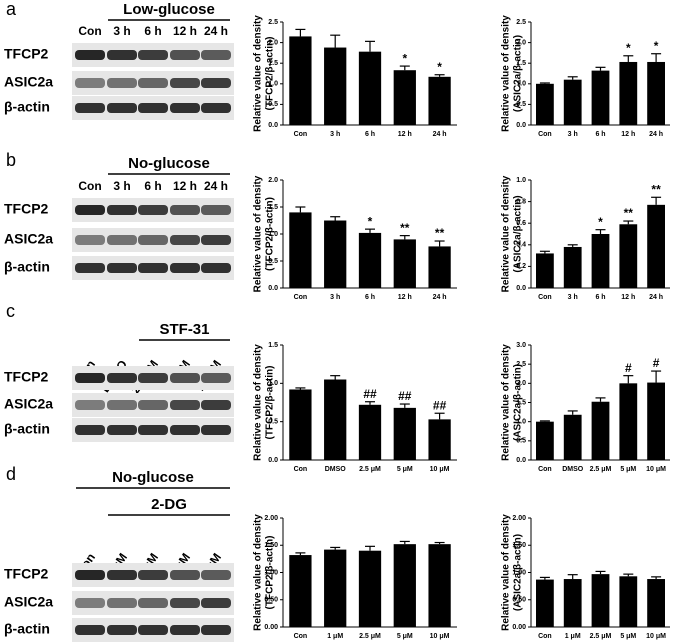 The height and width of the screenshot is (644, 675). Describe the element at coordinates (519, 545) in the screenshot. I see `y-tick-label: 1.50` at that location.